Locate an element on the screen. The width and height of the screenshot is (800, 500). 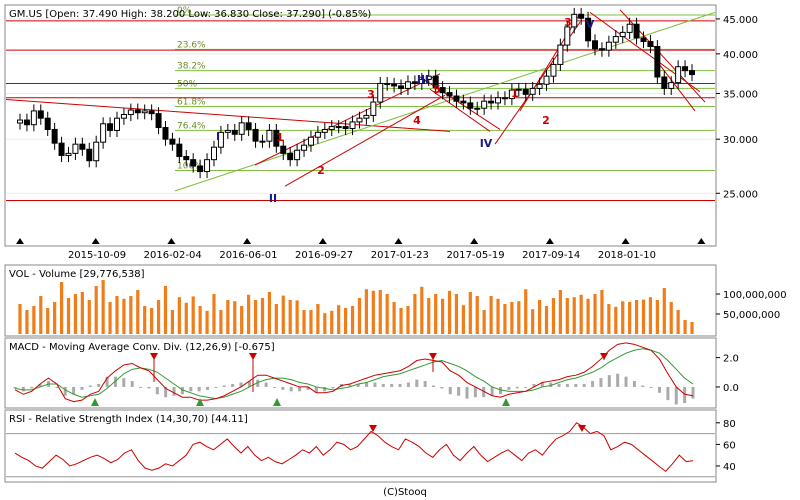
date-tick-label: 2016-02-04 is located at coordinates (173, 255).